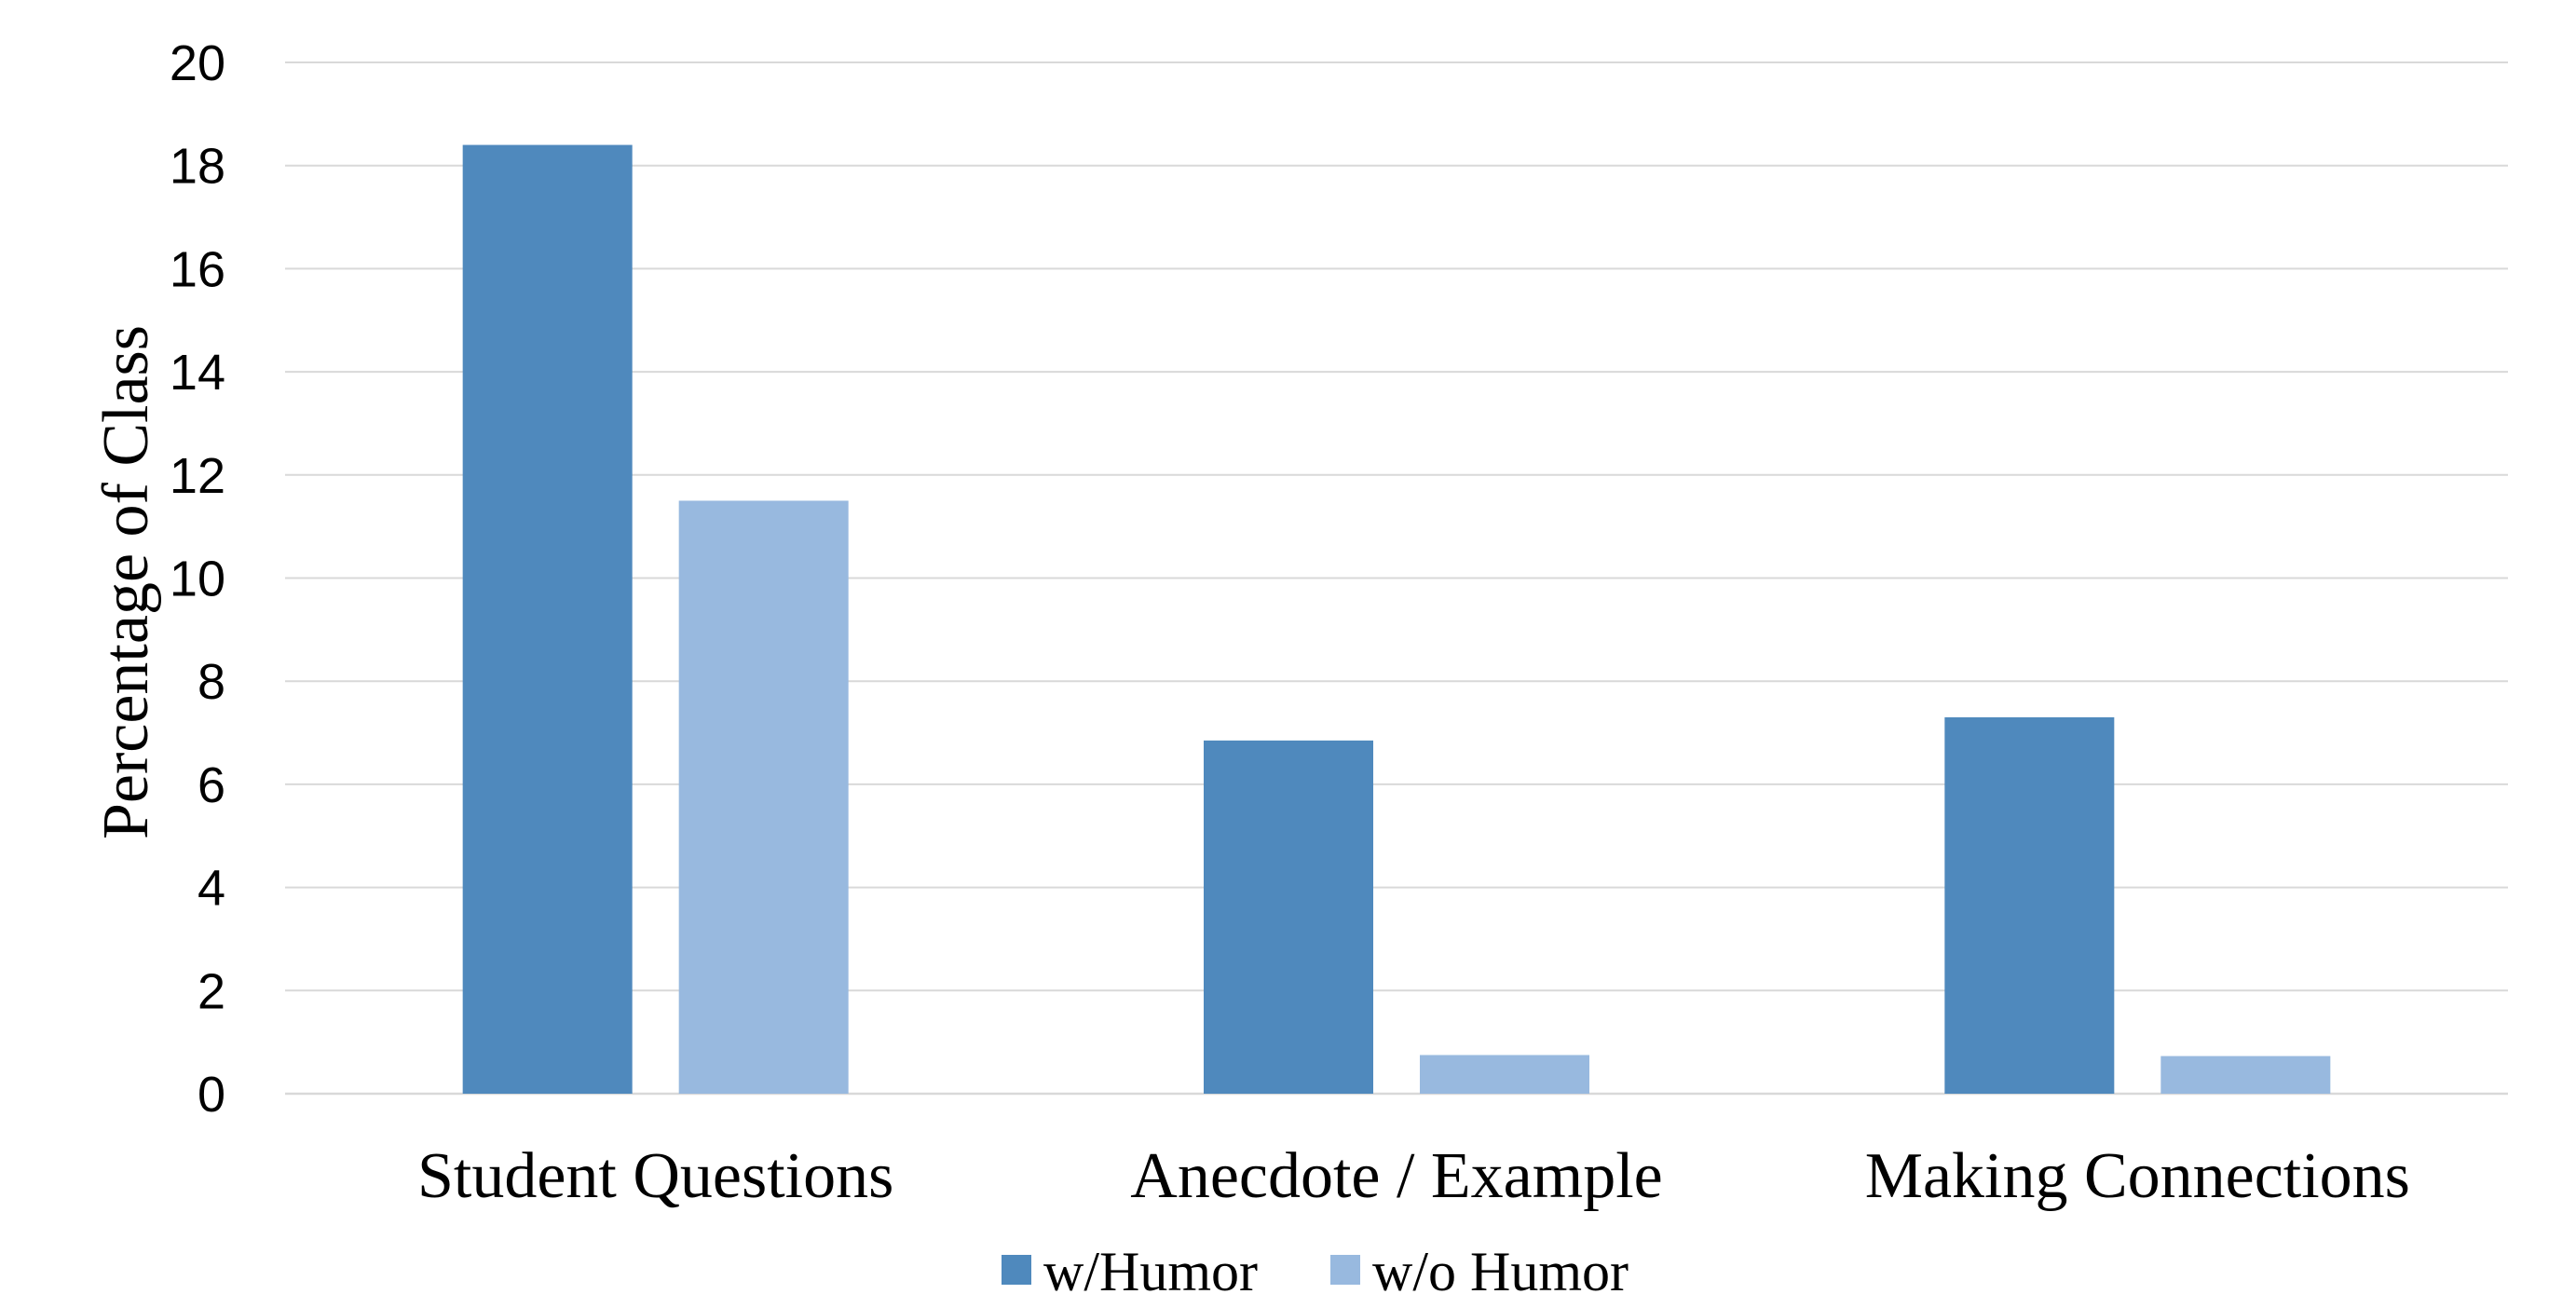 This screenshot has height=1294, width=2576. What do you see at coordinates (211, 991) in the screenshot?
I see `y-tick-label: 2` at bounding box center [211, 991].